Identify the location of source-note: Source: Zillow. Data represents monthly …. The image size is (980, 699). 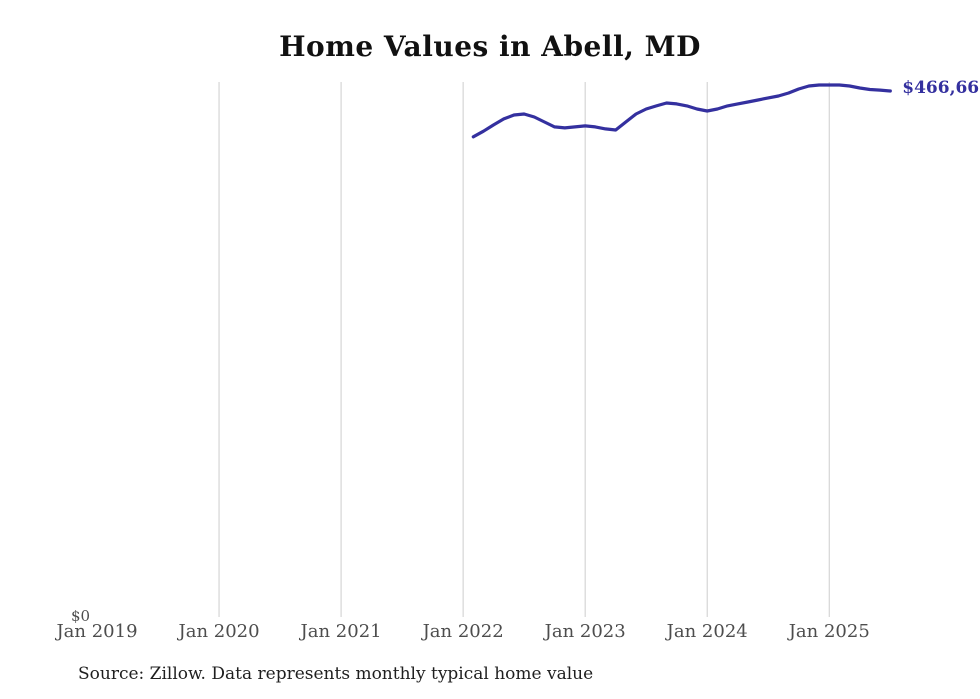
(336, 674).